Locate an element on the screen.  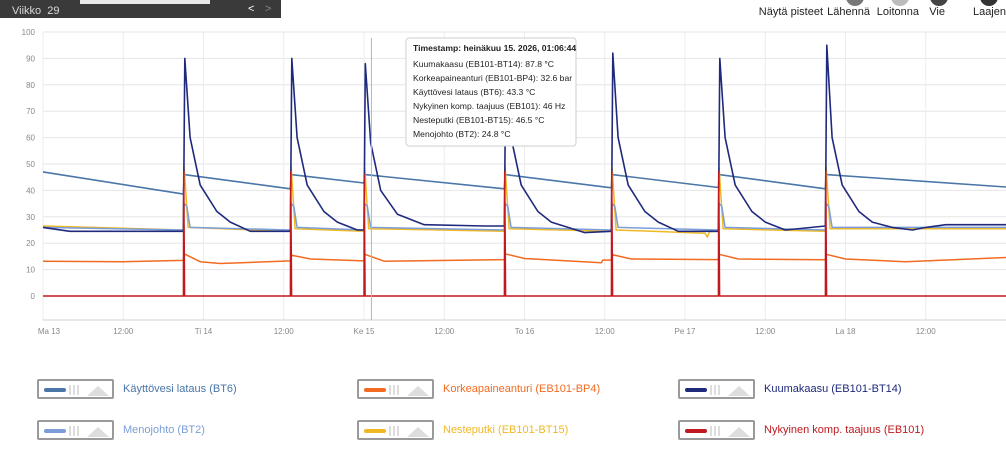
tooltip-line: Nykyinen komp. taajuus (EB101): 46 Hz is located at coordinates (489, 106).